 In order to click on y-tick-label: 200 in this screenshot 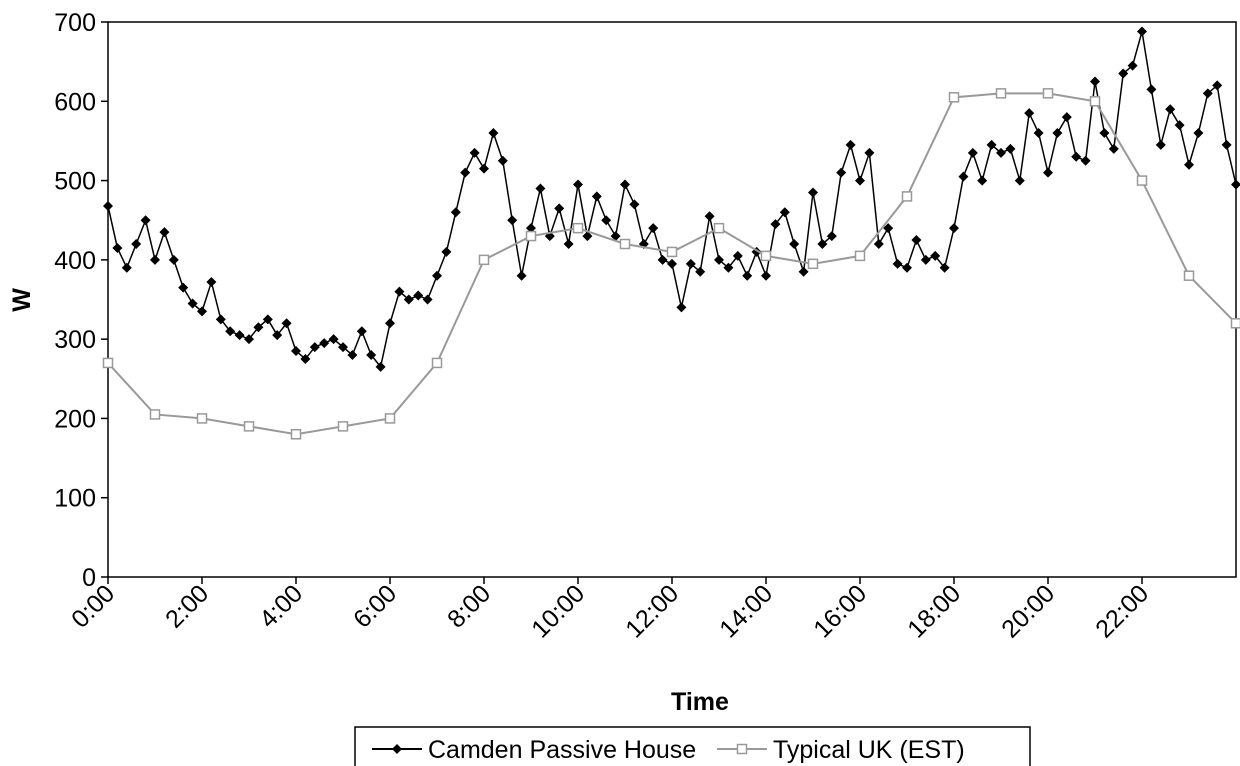, I will do `click(75, 419)`.